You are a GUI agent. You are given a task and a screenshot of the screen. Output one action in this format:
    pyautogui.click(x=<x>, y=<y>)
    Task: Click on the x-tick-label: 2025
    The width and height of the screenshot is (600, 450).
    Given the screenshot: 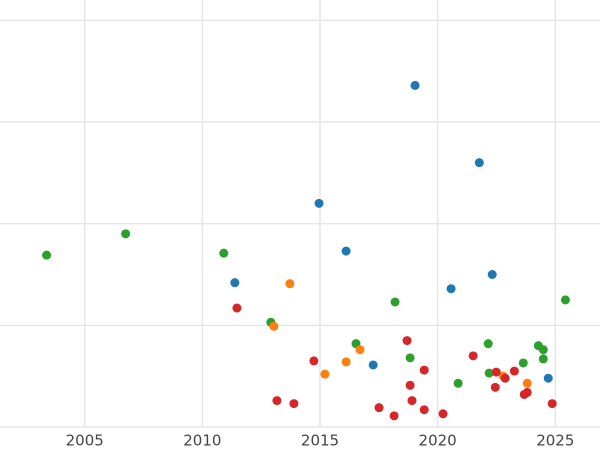 What is the action you would take?
    pyautogui.click(x=555, y=441)
    